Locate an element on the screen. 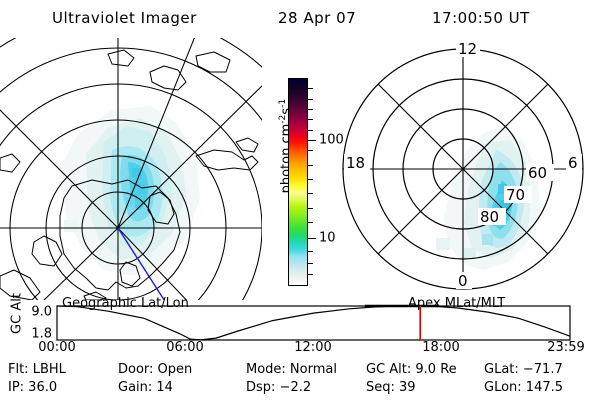 The width and height of the screenshot is (600, 400). header-bar: Ultraviolet Imager 28 Apr 07 17:00:50 UT is located at coordinates (300, 19).